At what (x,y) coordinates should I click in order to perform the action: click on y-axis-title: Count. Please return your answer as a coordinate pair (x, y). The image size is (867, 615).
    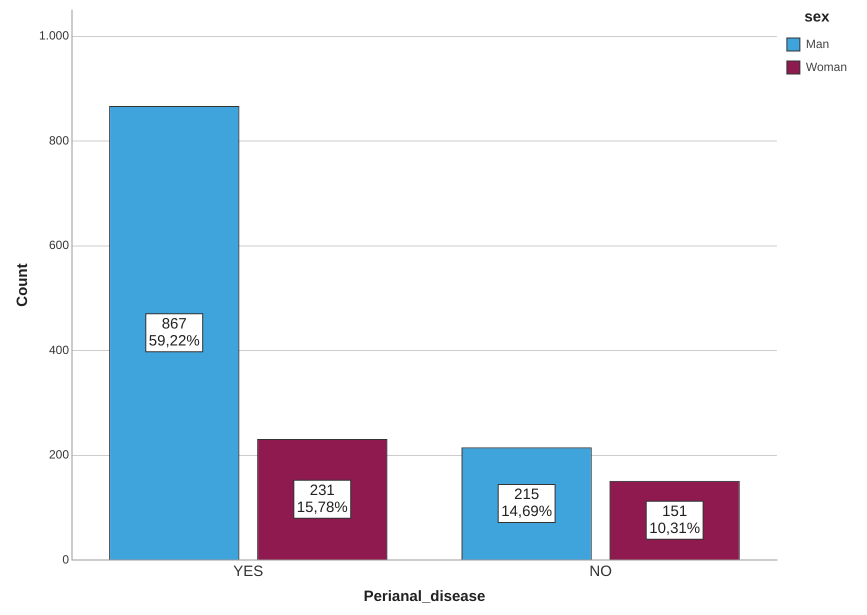
    Looking at the image, I should click on (23, 285).